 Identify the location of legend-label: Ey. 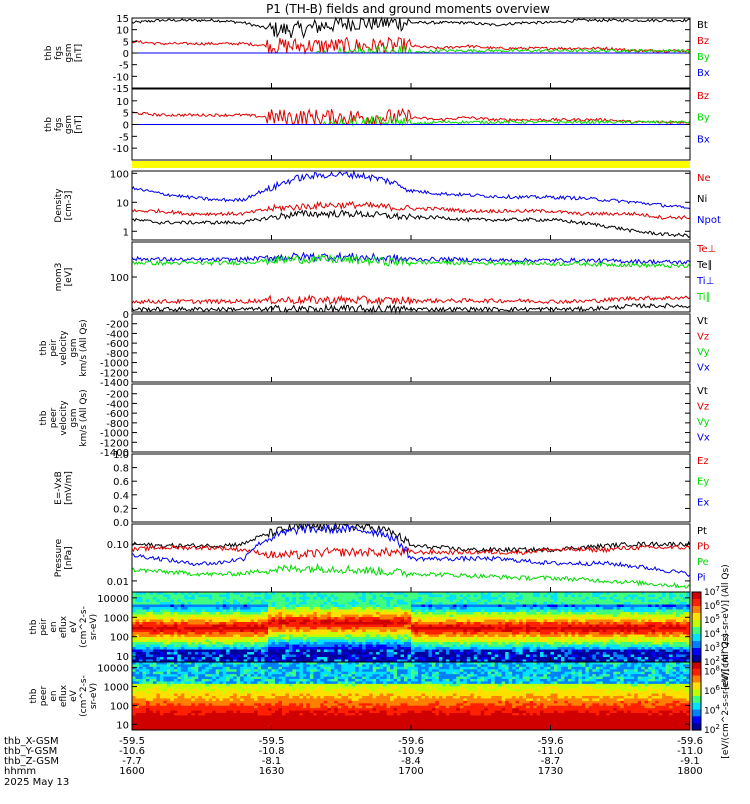
(703, 482).